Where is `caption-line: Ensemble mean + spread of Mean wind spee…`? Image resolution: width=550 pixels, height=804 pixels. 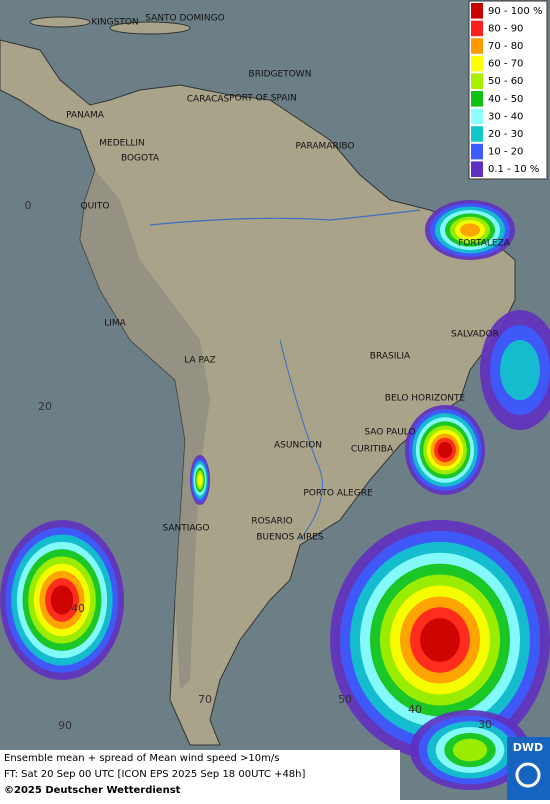
caption-line: Ensemble mean + spread of Mean wind spee… is located at coordinates (141, 758).